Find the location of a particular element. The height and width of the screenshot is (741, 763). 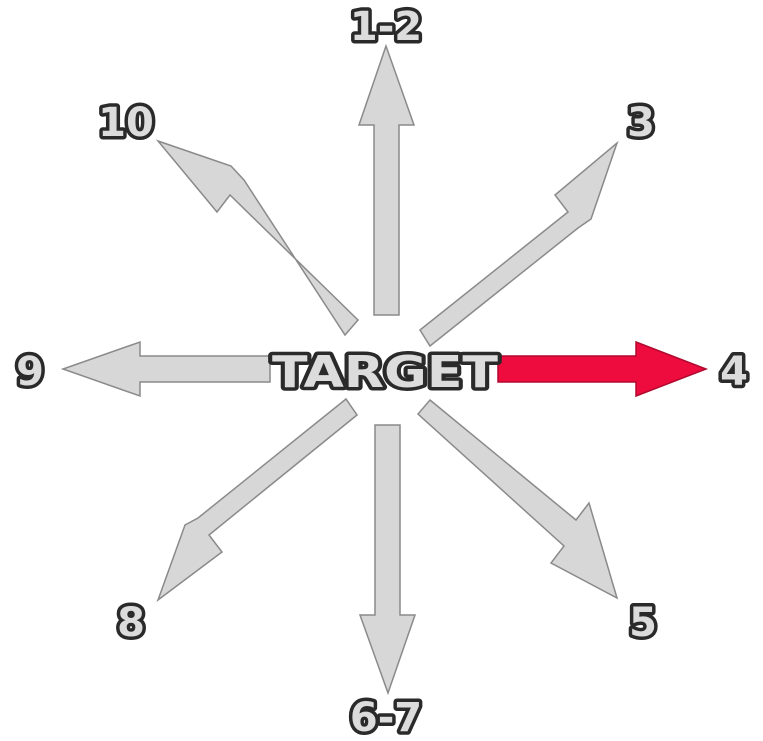

label-3: 3 is located at coordinates (641, 123).